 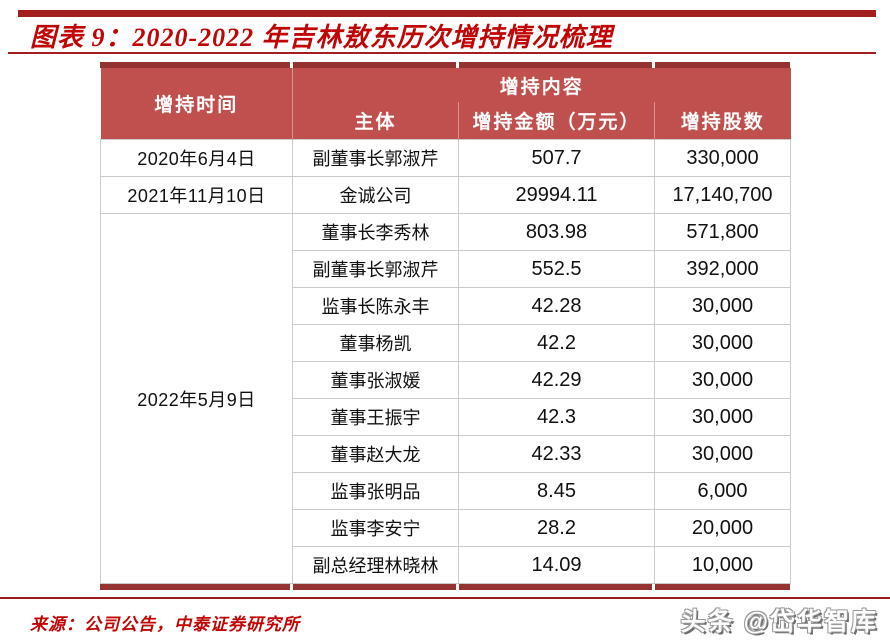 What do you see at coordinates (196, 104) in the screenshot?
I see `header-cell-time: 增持时间` at bounding box center [196, 104].